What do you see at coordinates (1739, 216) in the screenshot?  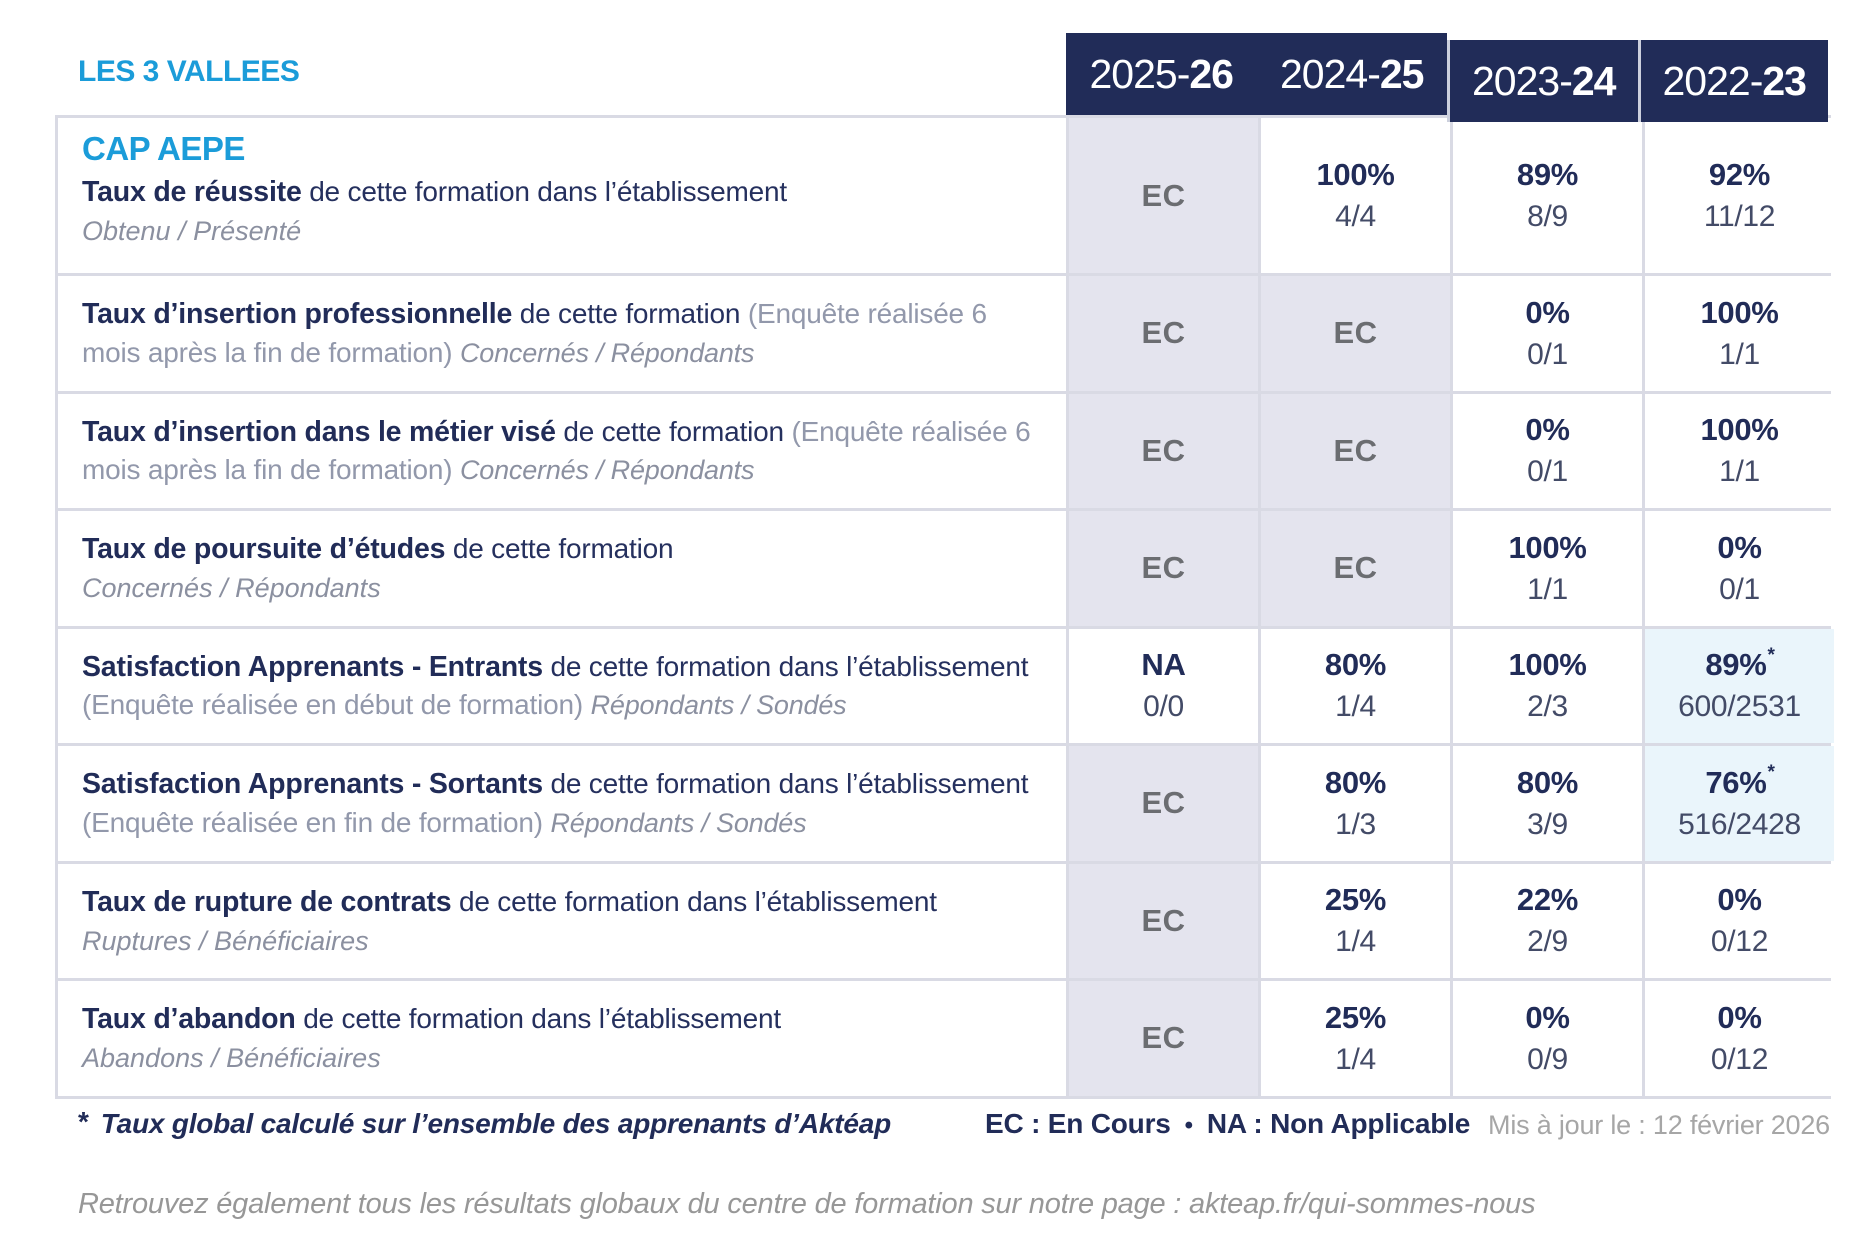 I see `ratio-value: 11/12` at bounding box center [1739, 216].